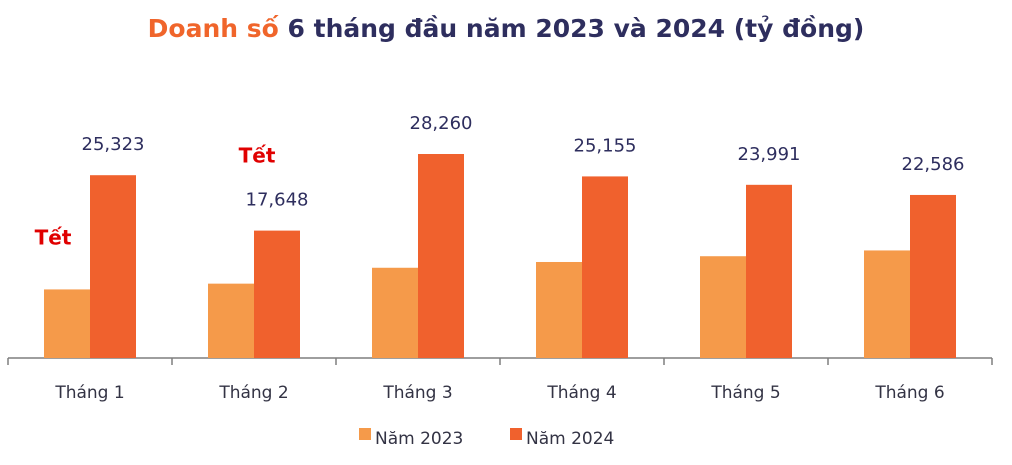 This screenshot has height=465, width=1012. I want to click on chart-title-rest: 6 tháng đầu năm 2023 và 2024 (tỷ đồng), so click(571, 28).